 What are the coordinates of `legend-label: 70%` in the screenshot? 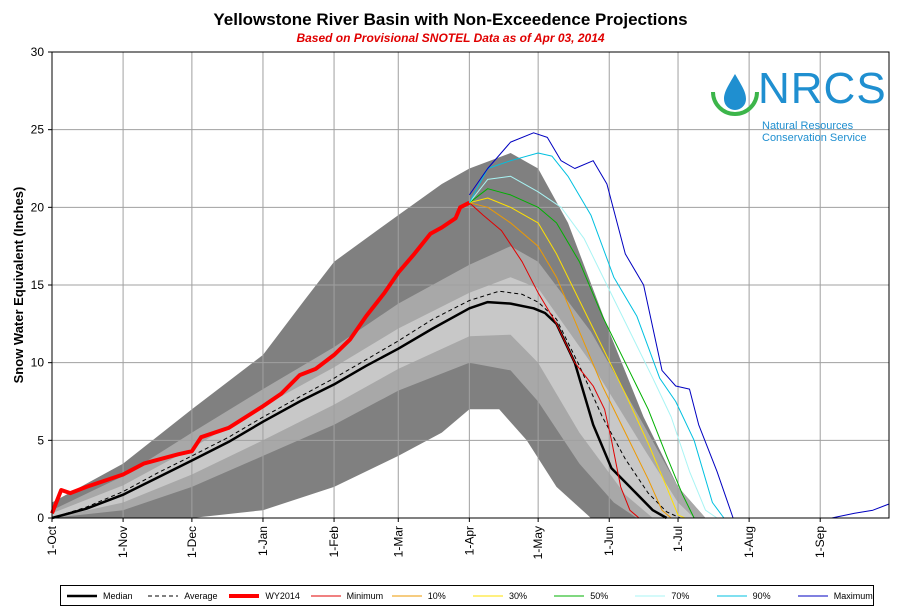 It's located at (680, 595).